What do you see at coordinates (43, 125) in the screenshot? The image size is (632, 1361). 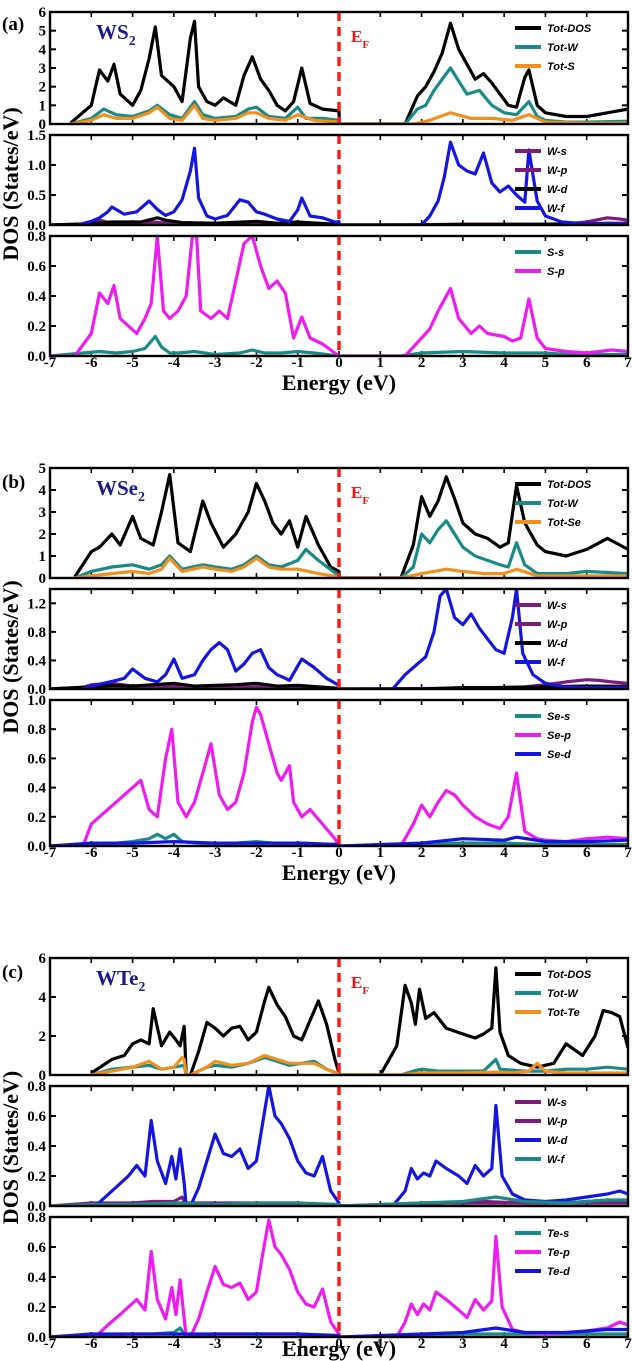 I see `y-tick-label: 0` at bounding box center [43, 125].